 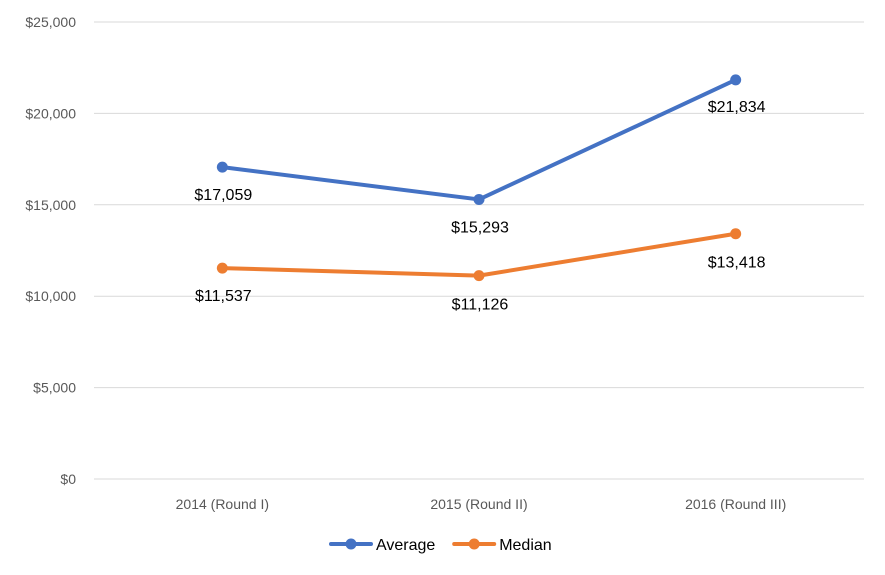 What do you see at coordinates (68, 479) in the screenshot?
I see `y-tick-label: $0` at bounding box center [68, 479].